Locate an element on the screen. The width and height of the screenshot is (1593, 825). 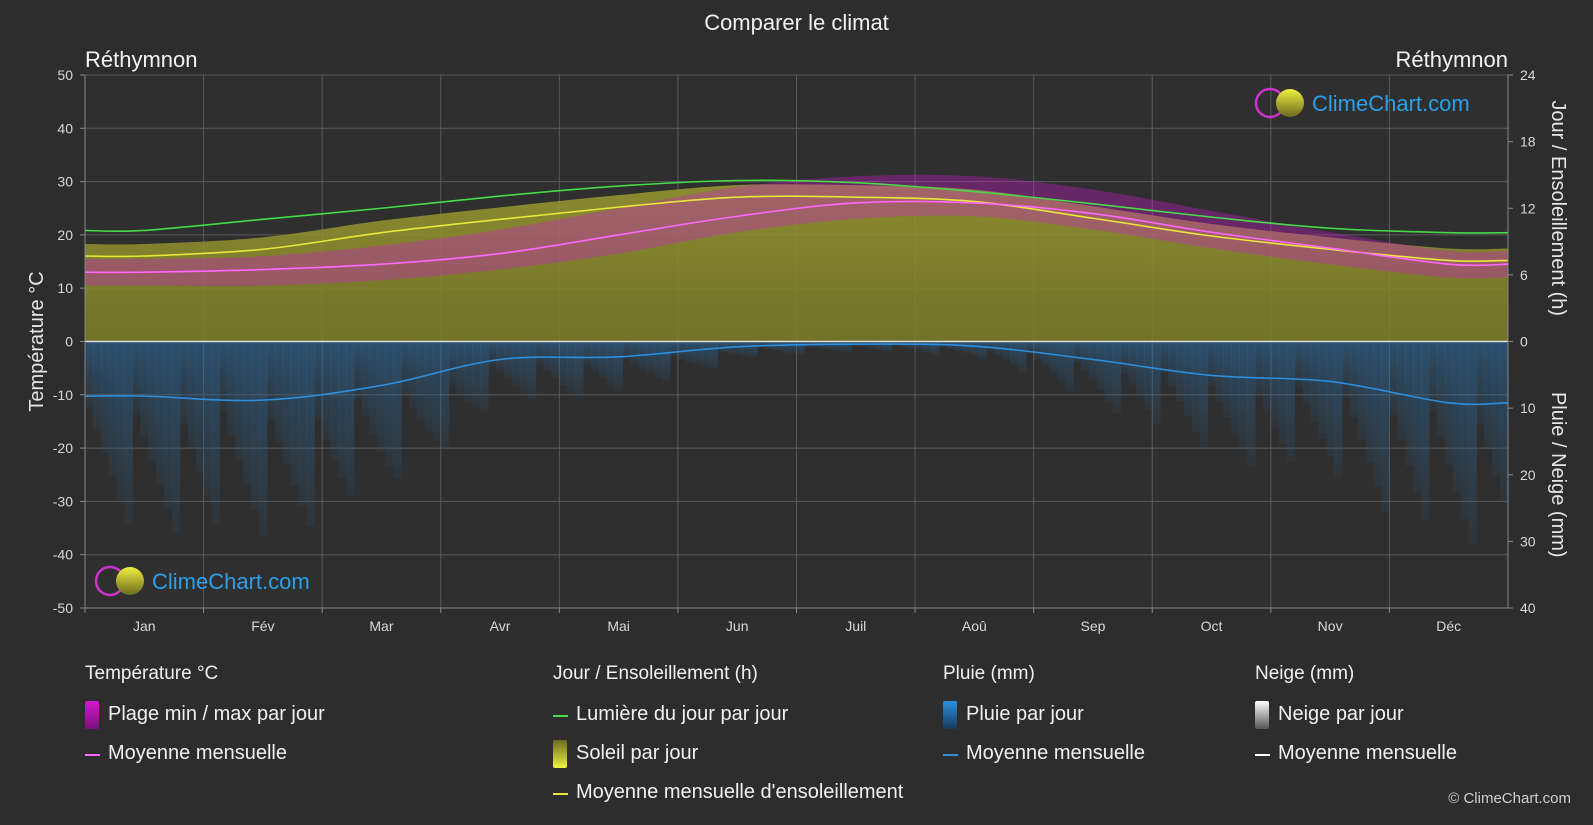
temp-mean-swatch is located at coordinates (92, 755).